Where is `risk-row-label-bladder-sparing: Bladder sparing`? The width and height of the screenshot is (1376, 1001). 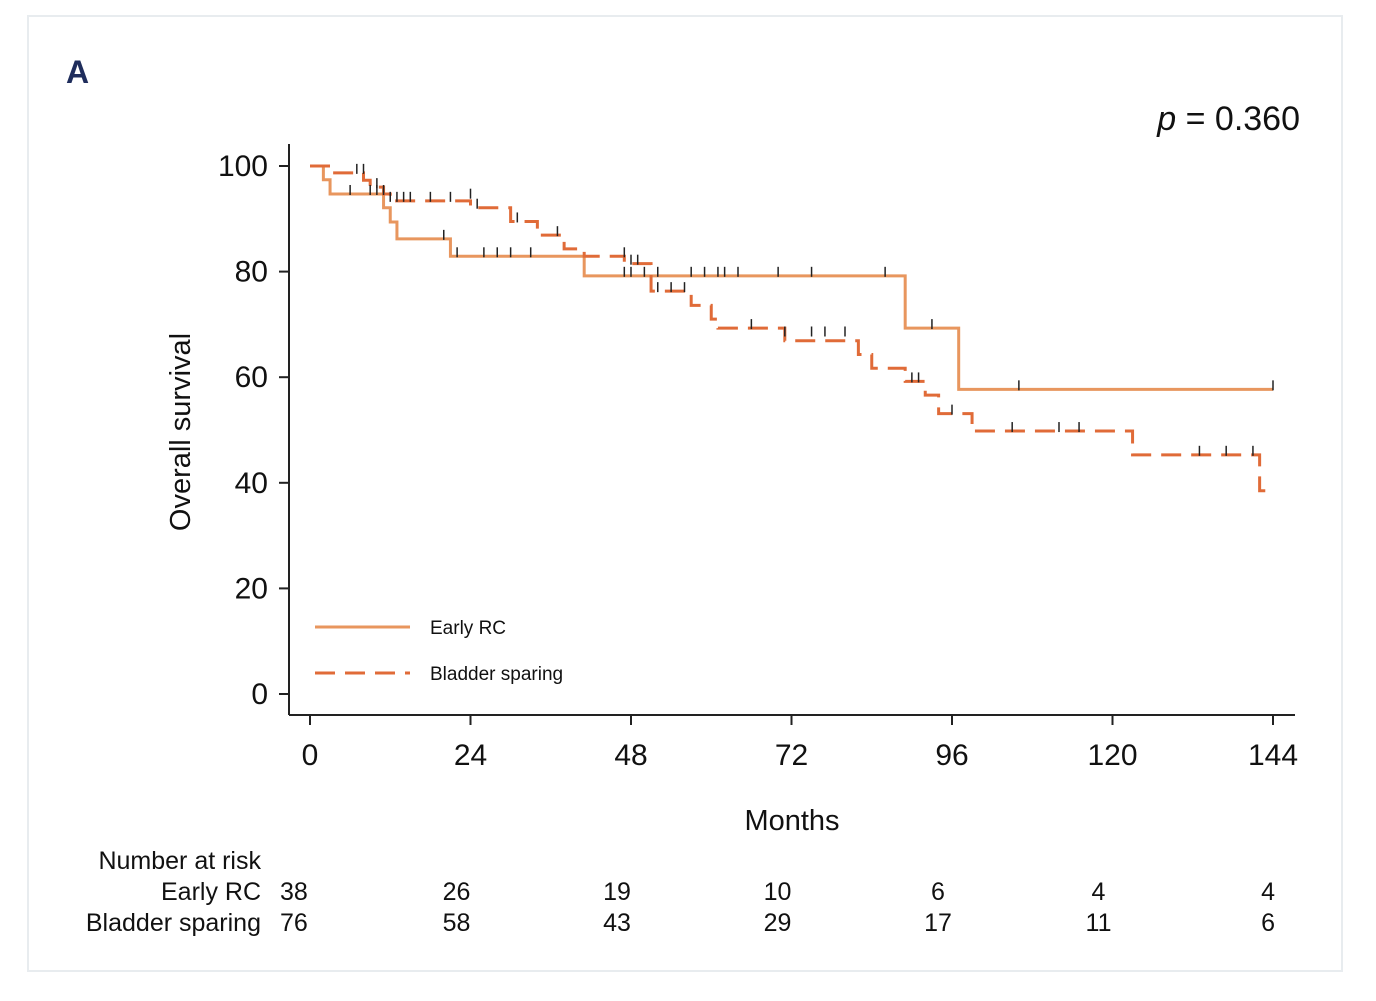 risk-row-label-bladder-sparing: Bladder sparing is located at coordinates (173, 923).